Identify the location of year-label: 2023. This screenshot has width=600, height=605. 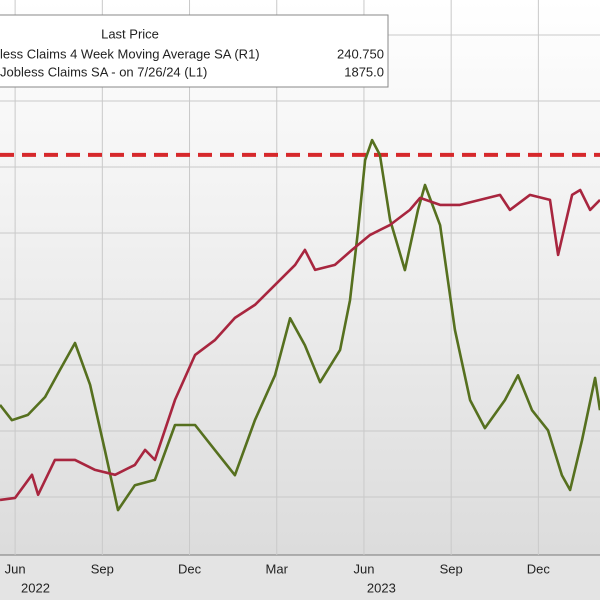
(381, 587).